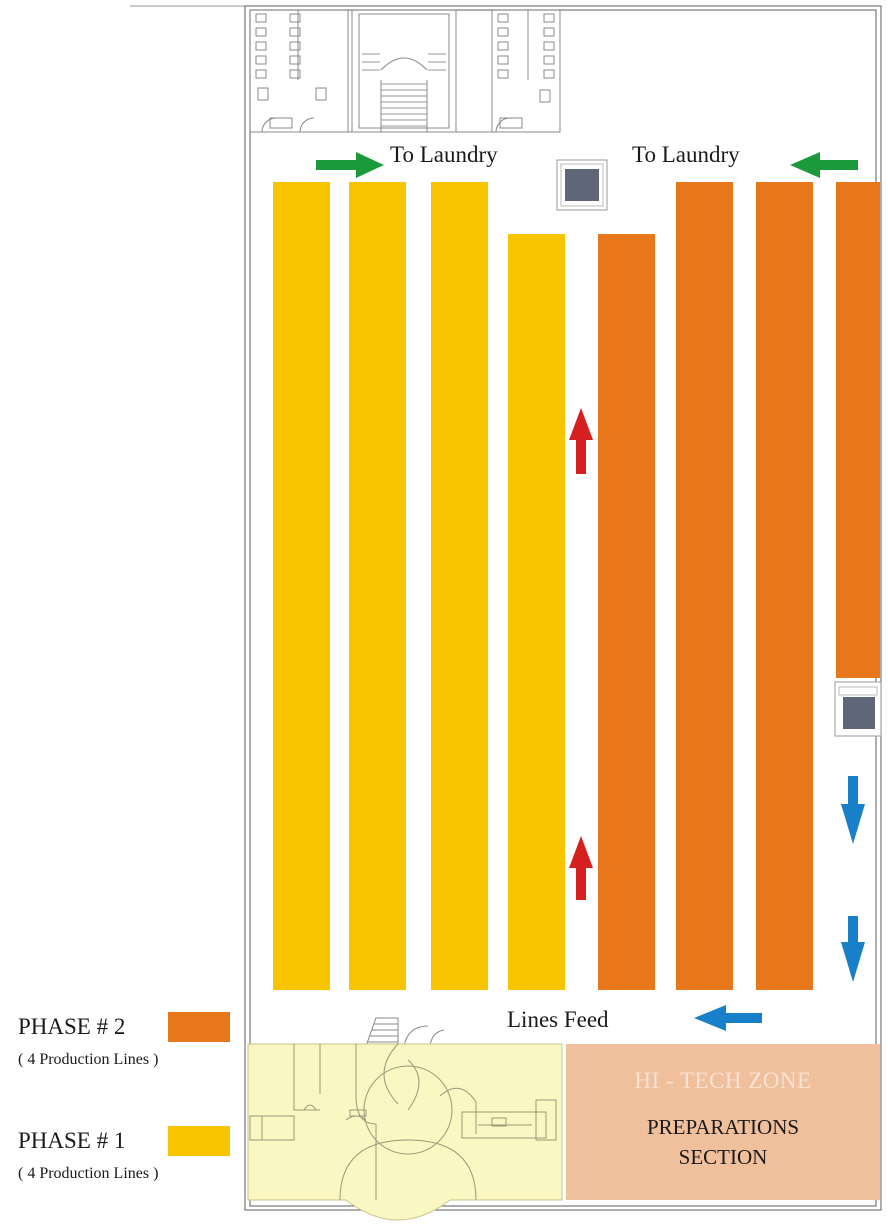 The image size is (888, 1229). I want to click on legend-phase-2-subtitle: ( 4 Production Lines ), so click(88, 1059).